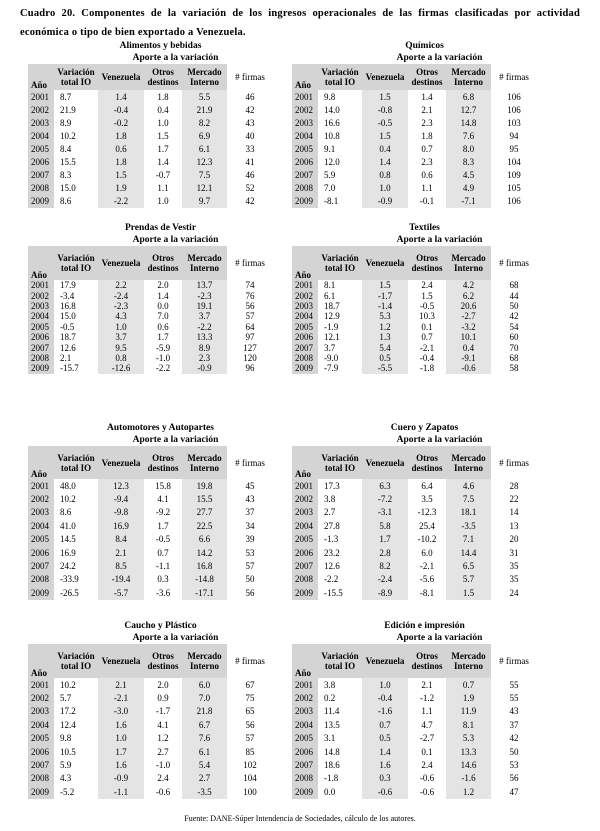 Image resolution: width=600 pixels, height=831 pixels. What do you see at coordinates (385, 110) in the screenshot?
I see `value-cell: -0.8` at bounding box center [385, 110].